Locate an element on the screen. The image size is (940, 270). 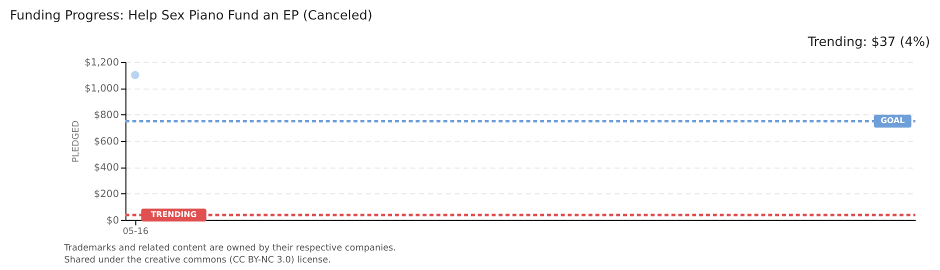
y-axis-title: PLEDGED is located at coordinates (77, 141).